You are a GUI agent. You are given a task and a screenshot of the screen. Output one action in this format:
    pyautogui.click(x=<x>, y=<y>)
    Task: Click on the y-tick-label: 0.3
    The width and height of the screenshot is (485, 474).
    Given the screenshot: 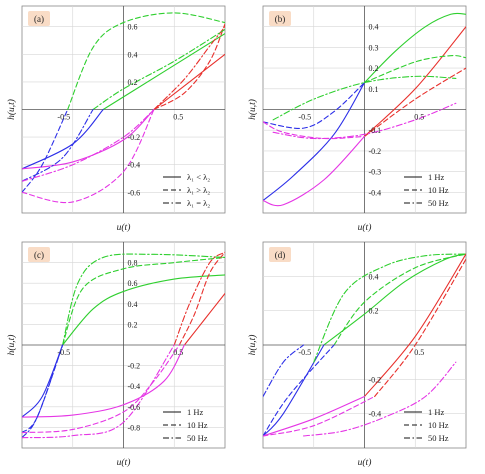 What is the action you would take?
    pyautogui.click(x=374, y=47)
    